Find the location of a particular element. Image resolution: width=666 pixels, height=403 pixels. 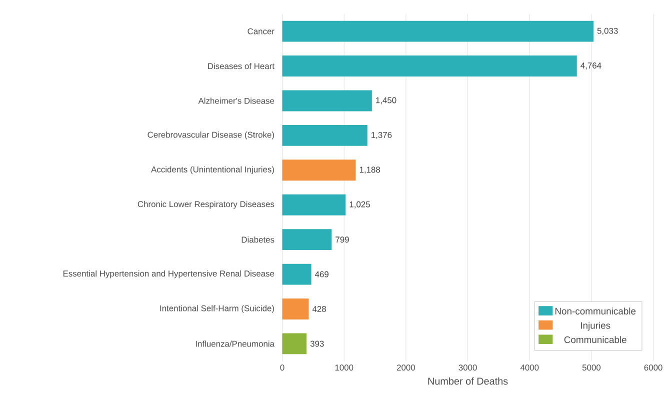

x-tick-label: 2000 is located at coordinates (406, 367).